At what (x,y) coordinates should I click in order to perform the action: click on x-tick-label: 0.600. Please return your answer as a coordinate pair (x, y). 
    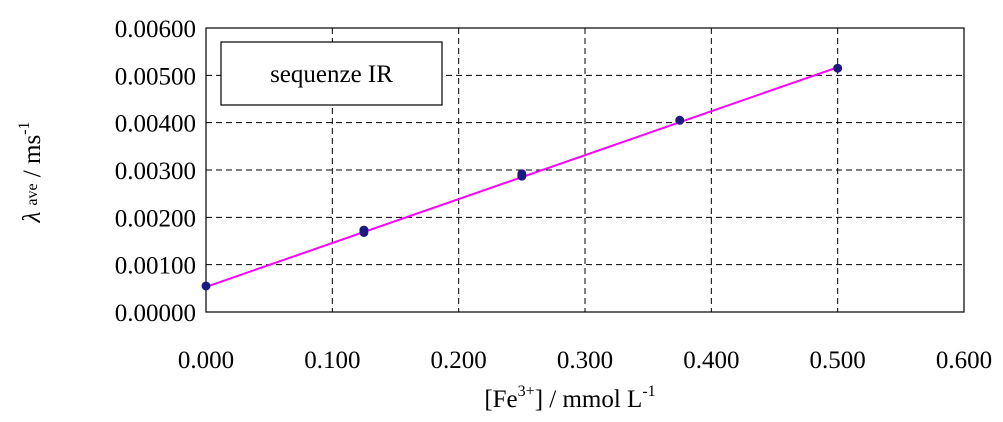
    Looking at the image, I should click on (964, 360).